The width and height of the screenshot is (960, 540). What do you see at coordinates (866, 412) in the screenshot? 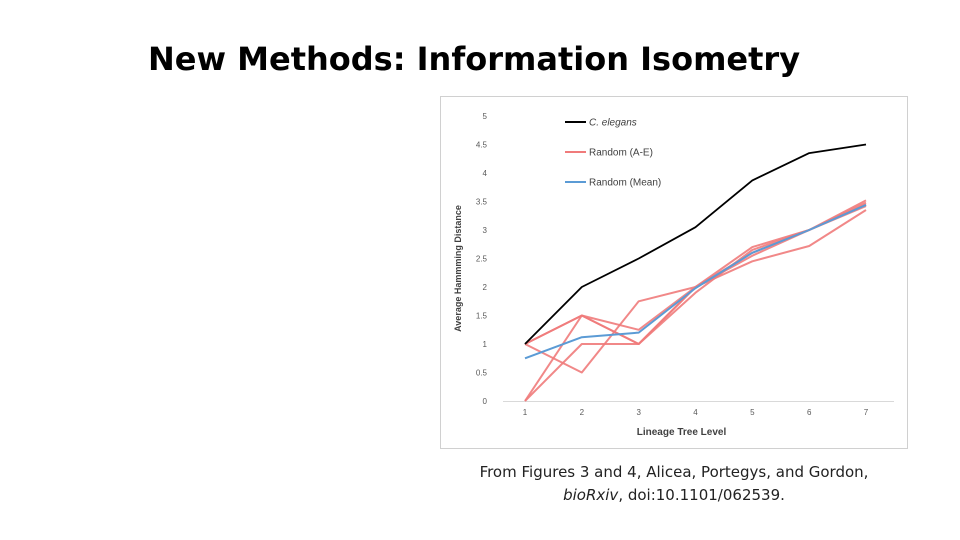
I see `x-tick-label: 7` at bounding box center [866, 412].